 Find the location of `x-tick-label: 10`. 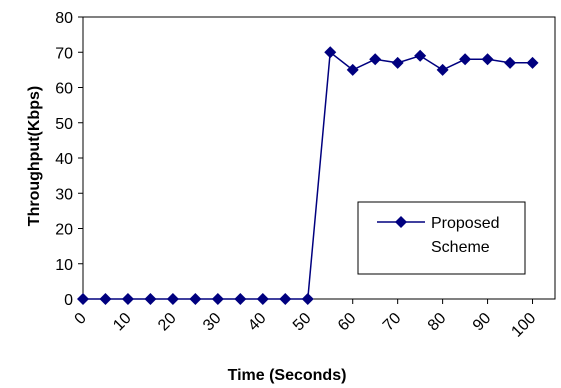

x-tick-label: 10 is located at coordinates (122, 322).